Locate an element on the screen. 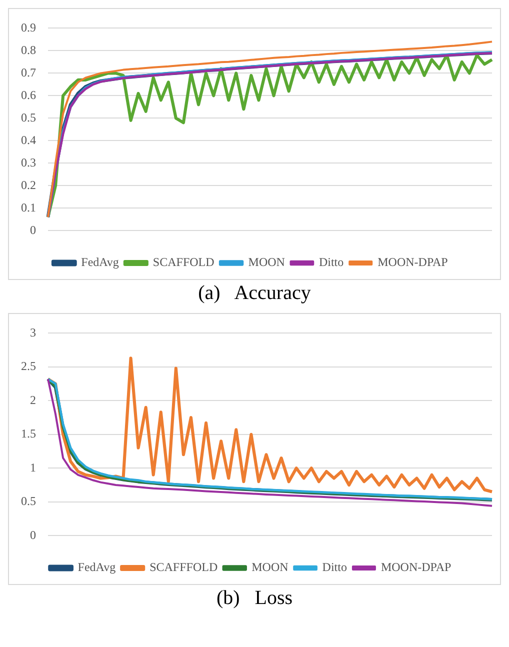 The height and width of the screenshot is (647, 509). y-tick-label: 3 is located at coordinates (33, 332).